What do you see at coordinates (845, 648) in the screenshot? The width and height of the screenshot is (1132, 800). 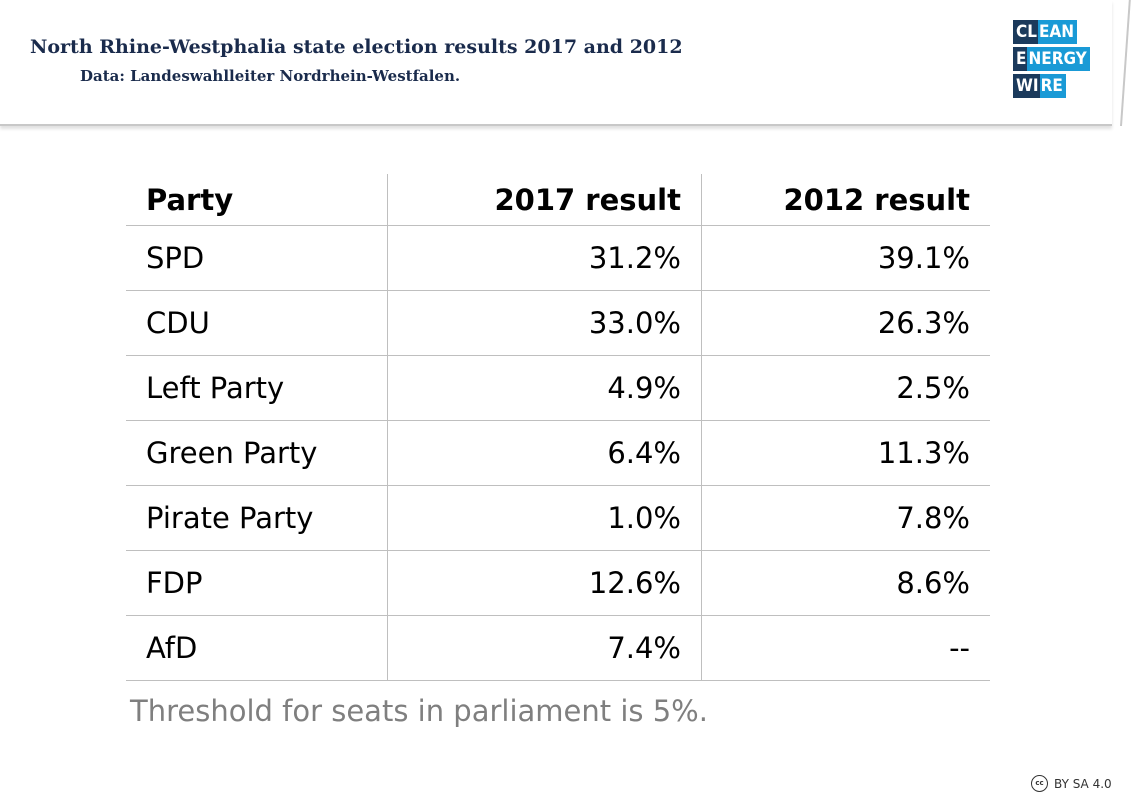 I see `result-2012-cell: --` at bounding box center [845, 648].